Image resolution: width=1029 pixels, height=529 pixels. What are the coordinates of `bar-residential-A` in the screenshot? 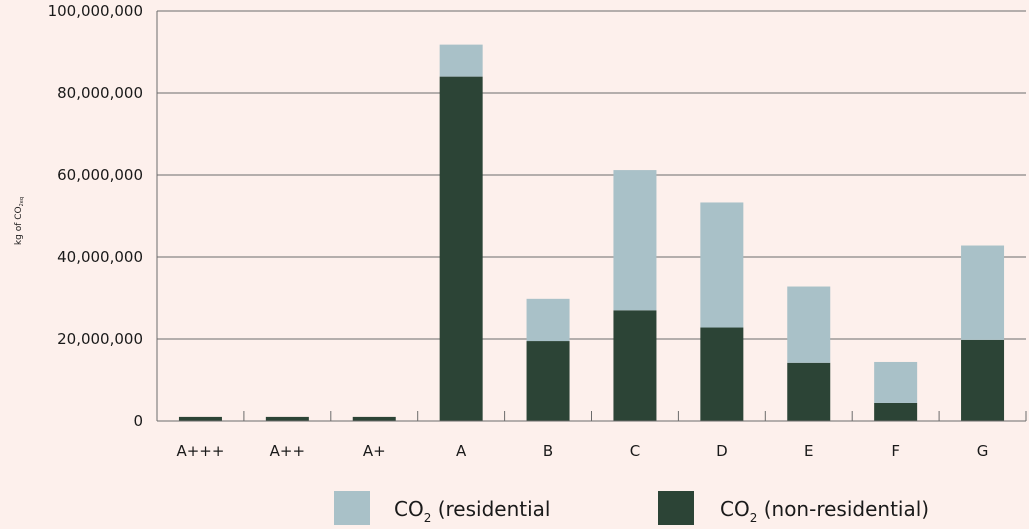 It's located at (461, 60).